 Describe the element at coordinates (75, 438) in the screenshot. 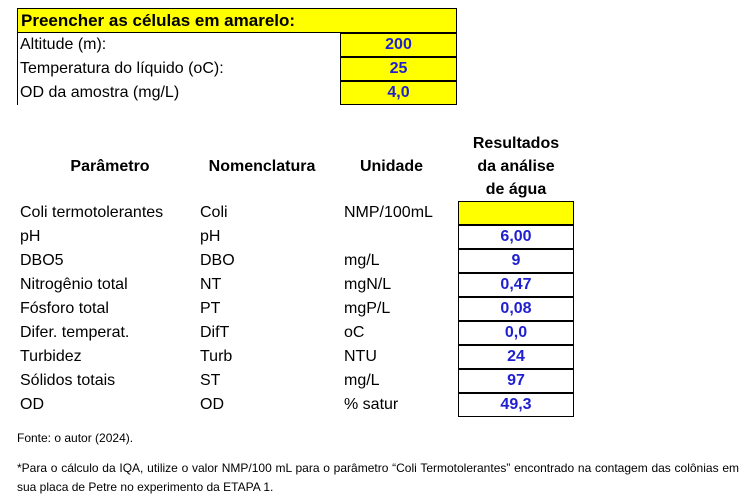

I see `source-caption: Fonte: o autor (2024).` at that location.